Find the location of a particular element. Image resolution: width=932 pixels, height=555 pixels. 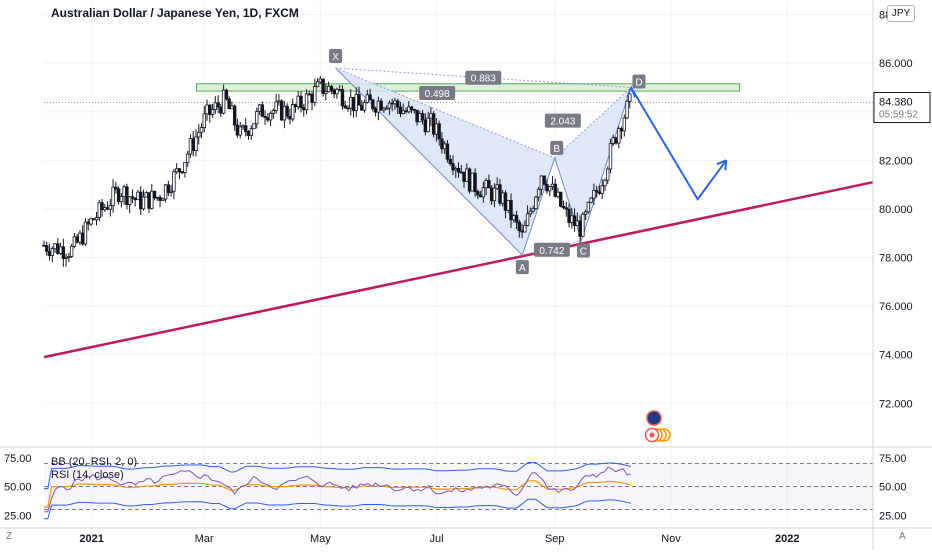

projection-arrowhead is located at coordinates (721, 162).